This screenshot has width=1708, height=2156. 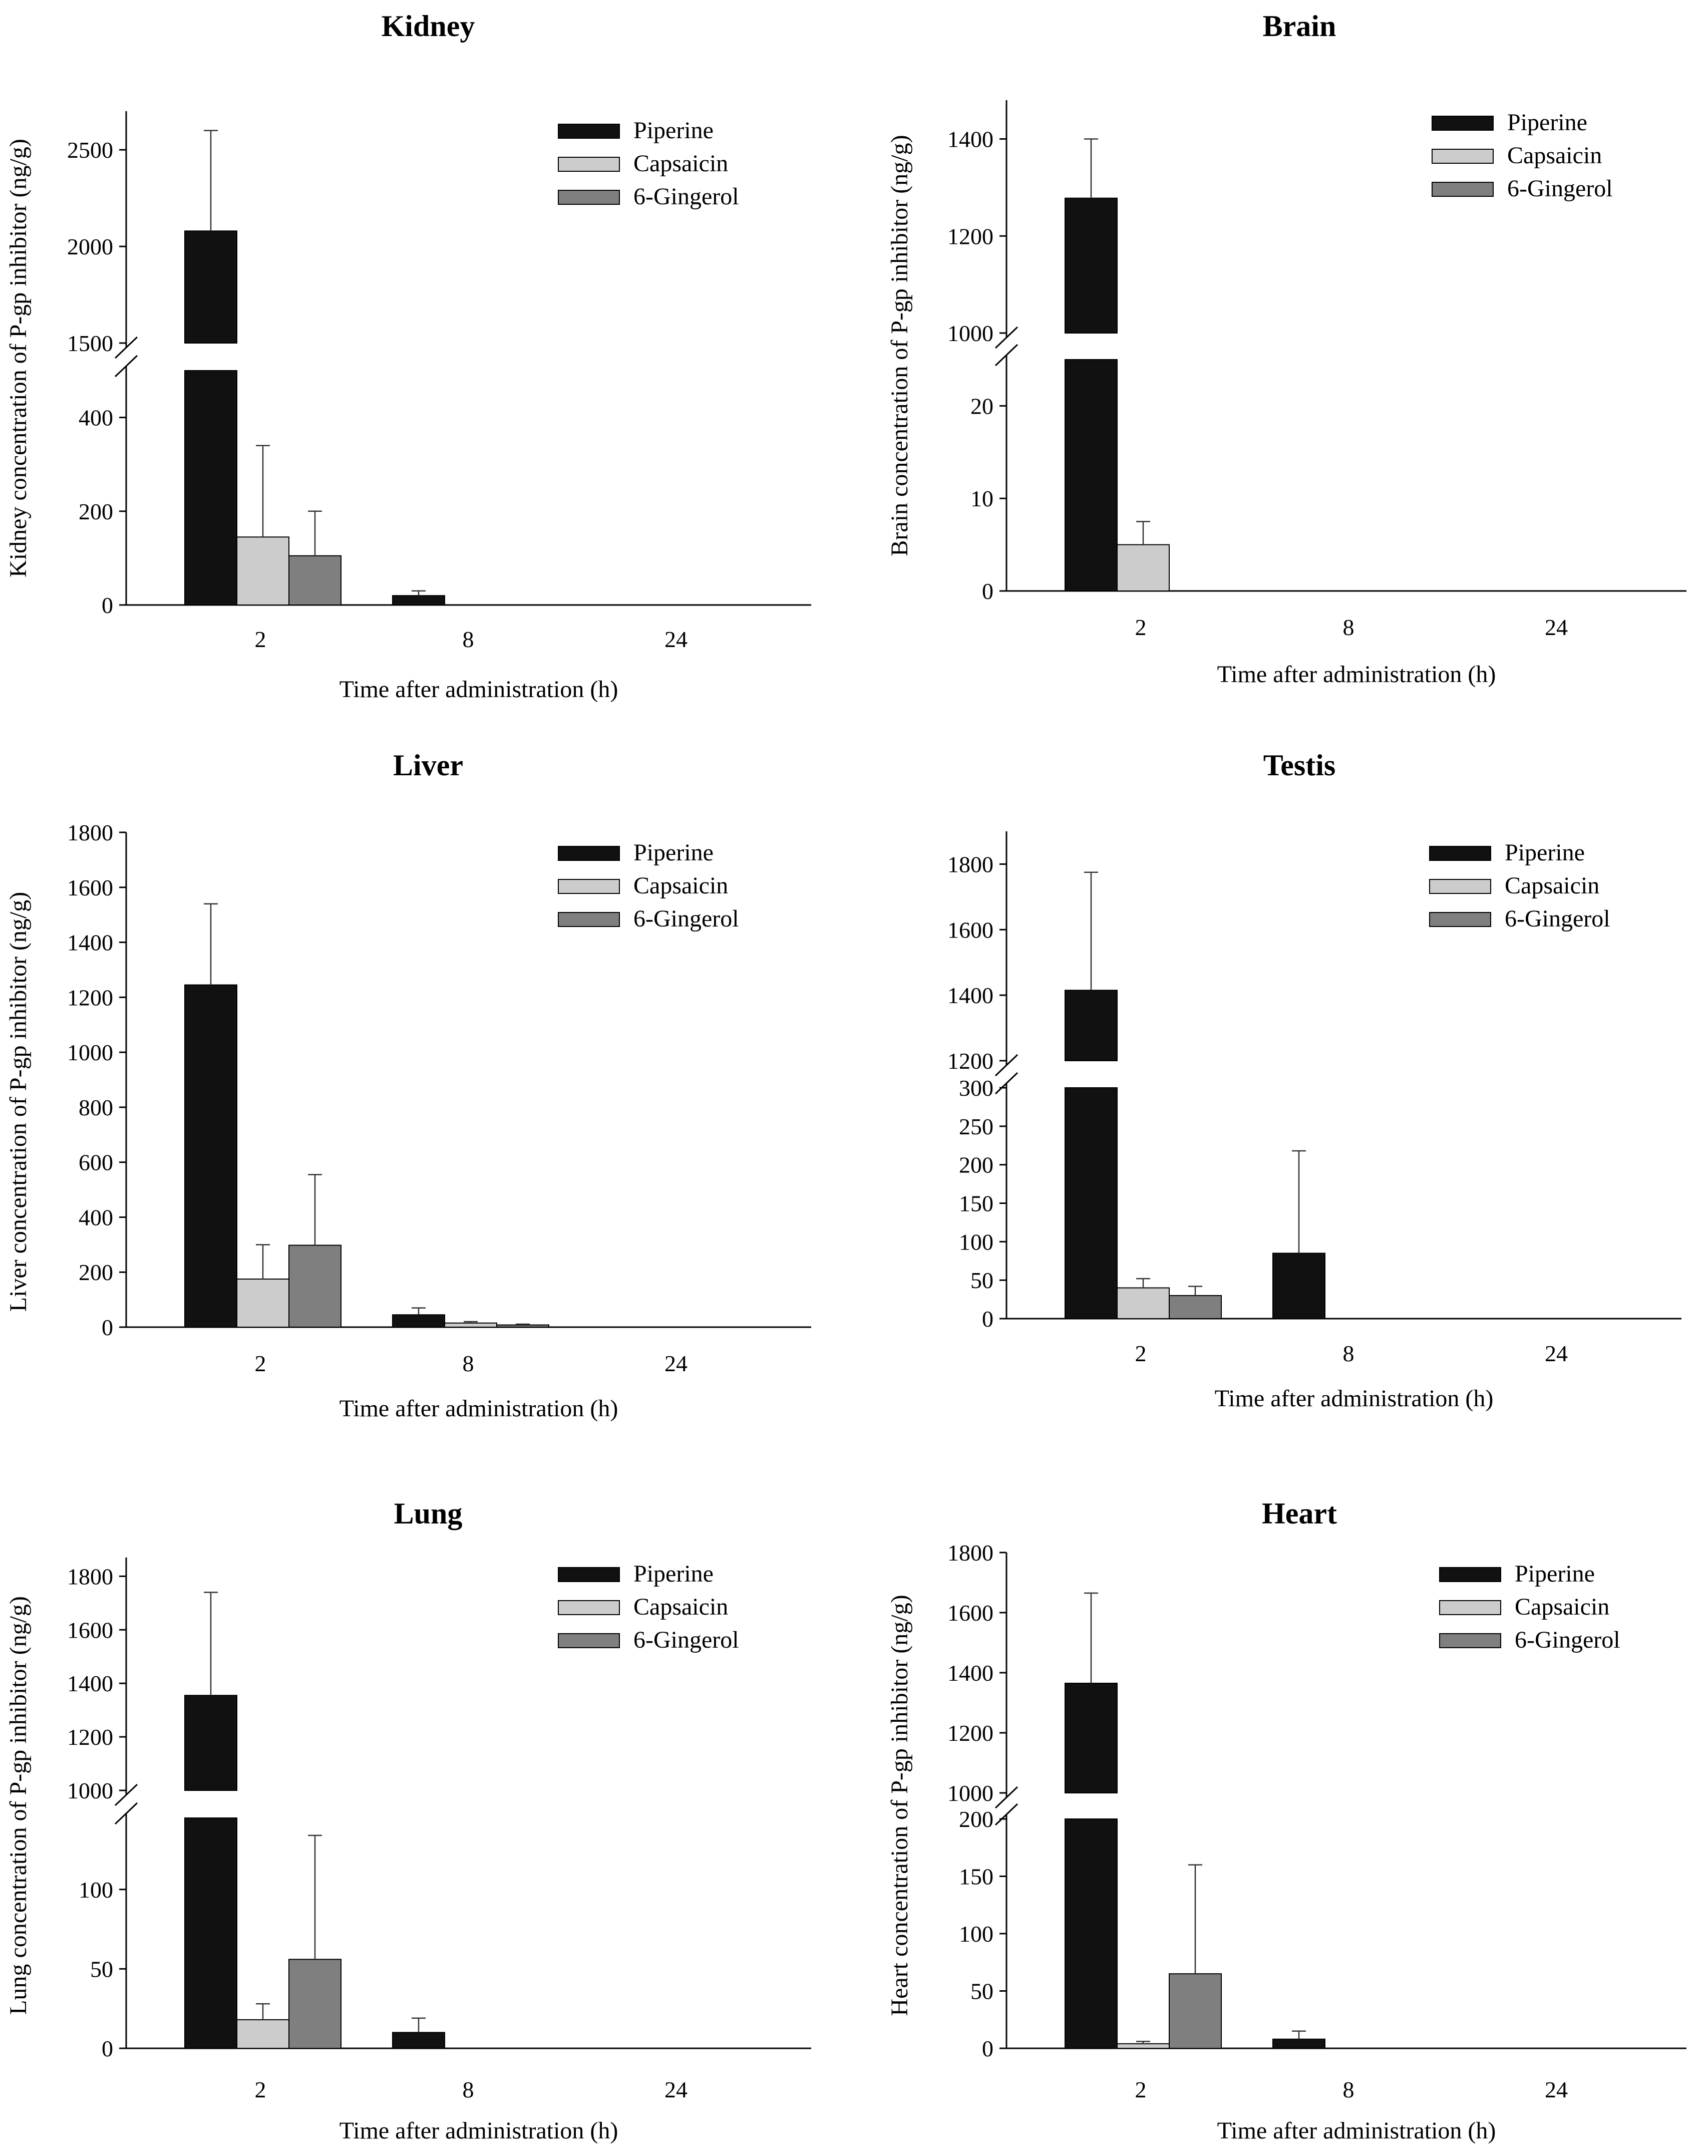 I want to click on chart-title: Kidney, so click(x=428, y=27).